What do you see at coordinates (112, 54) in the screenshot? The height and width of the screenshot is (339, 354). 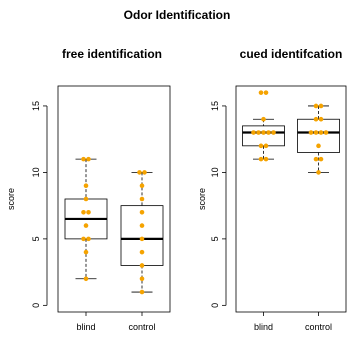 I see `panel-title: free identification` at bounding box center [112, 54].